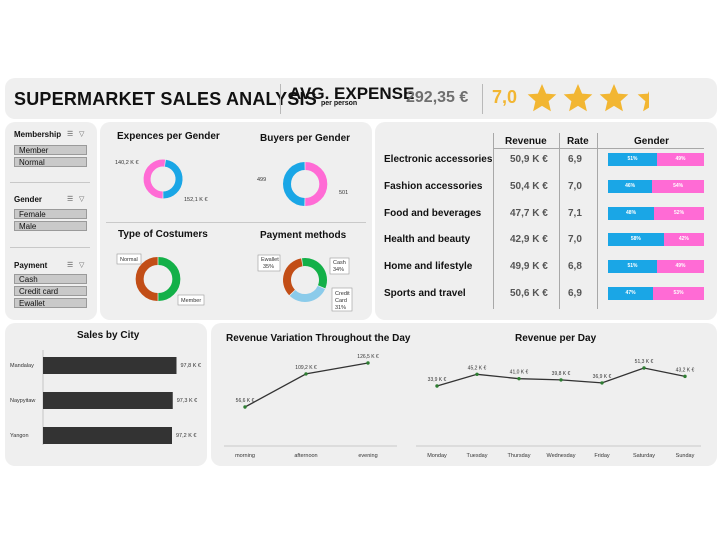 The height and width of the screenshot is (540, 720). What do you see at coordinates (306, 368) in the screenshot?
I see `data-label: 109,2 K €` at bounding box center [306, 368].